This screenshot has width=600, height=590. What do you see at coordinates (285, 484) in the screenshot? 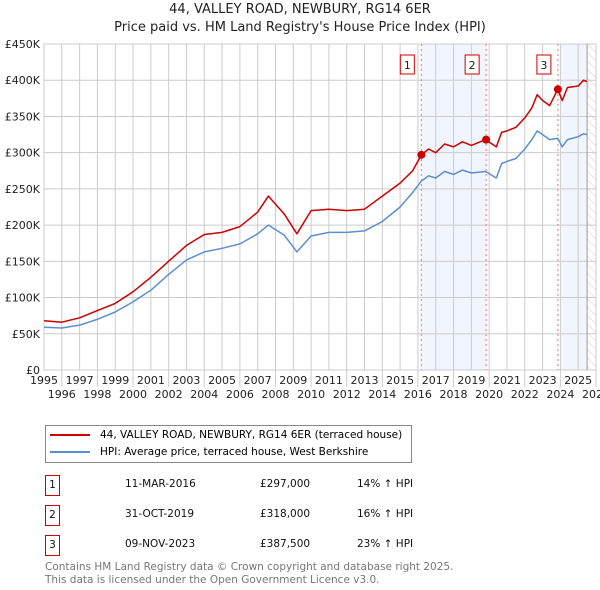
I see `sale-price: £297,000` at bounding box center [285, 484].